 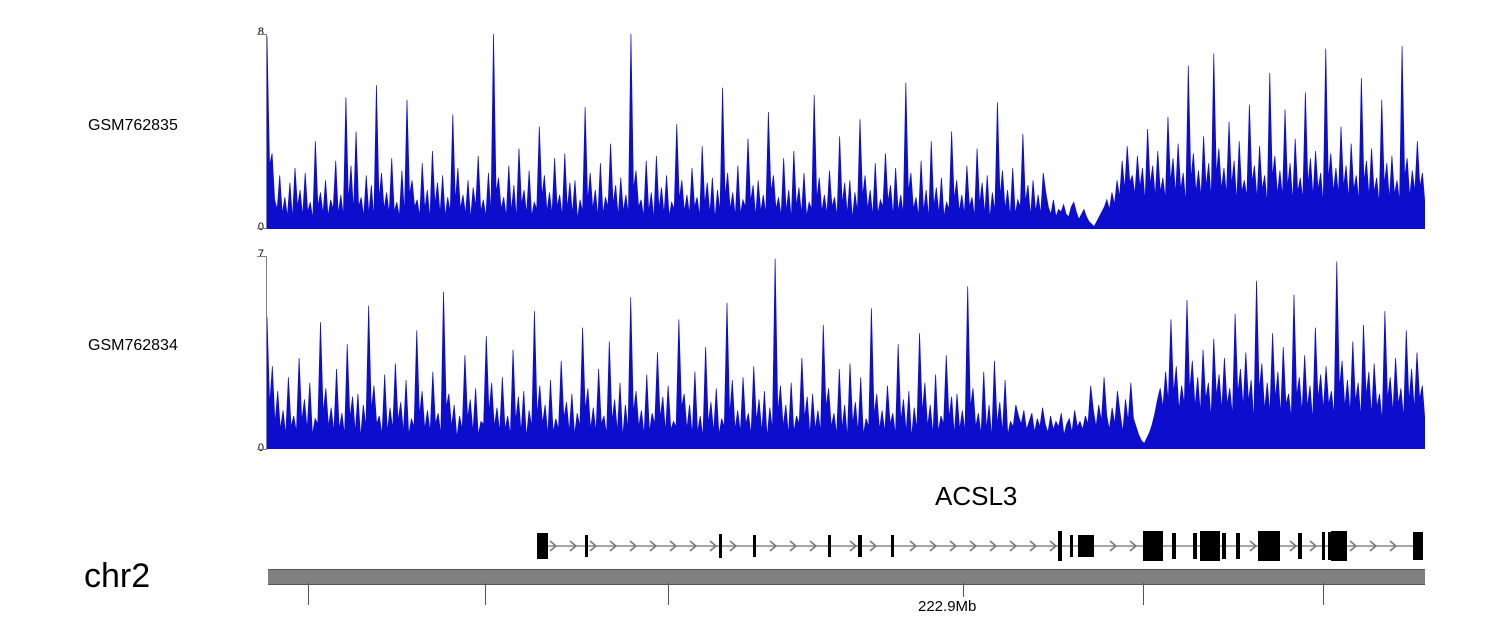 I want to click on track2-tick-min, so click(x=261, y=449).